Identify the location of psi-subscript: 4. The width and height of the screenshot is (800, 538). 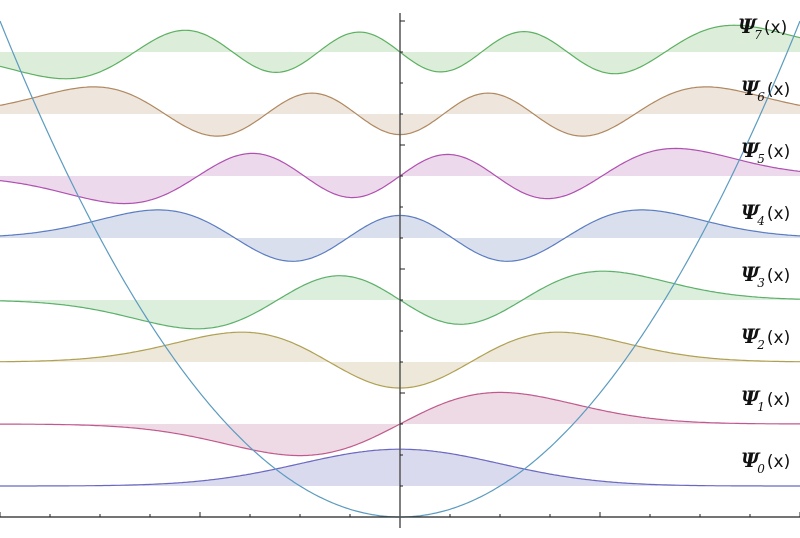
(761, 221).